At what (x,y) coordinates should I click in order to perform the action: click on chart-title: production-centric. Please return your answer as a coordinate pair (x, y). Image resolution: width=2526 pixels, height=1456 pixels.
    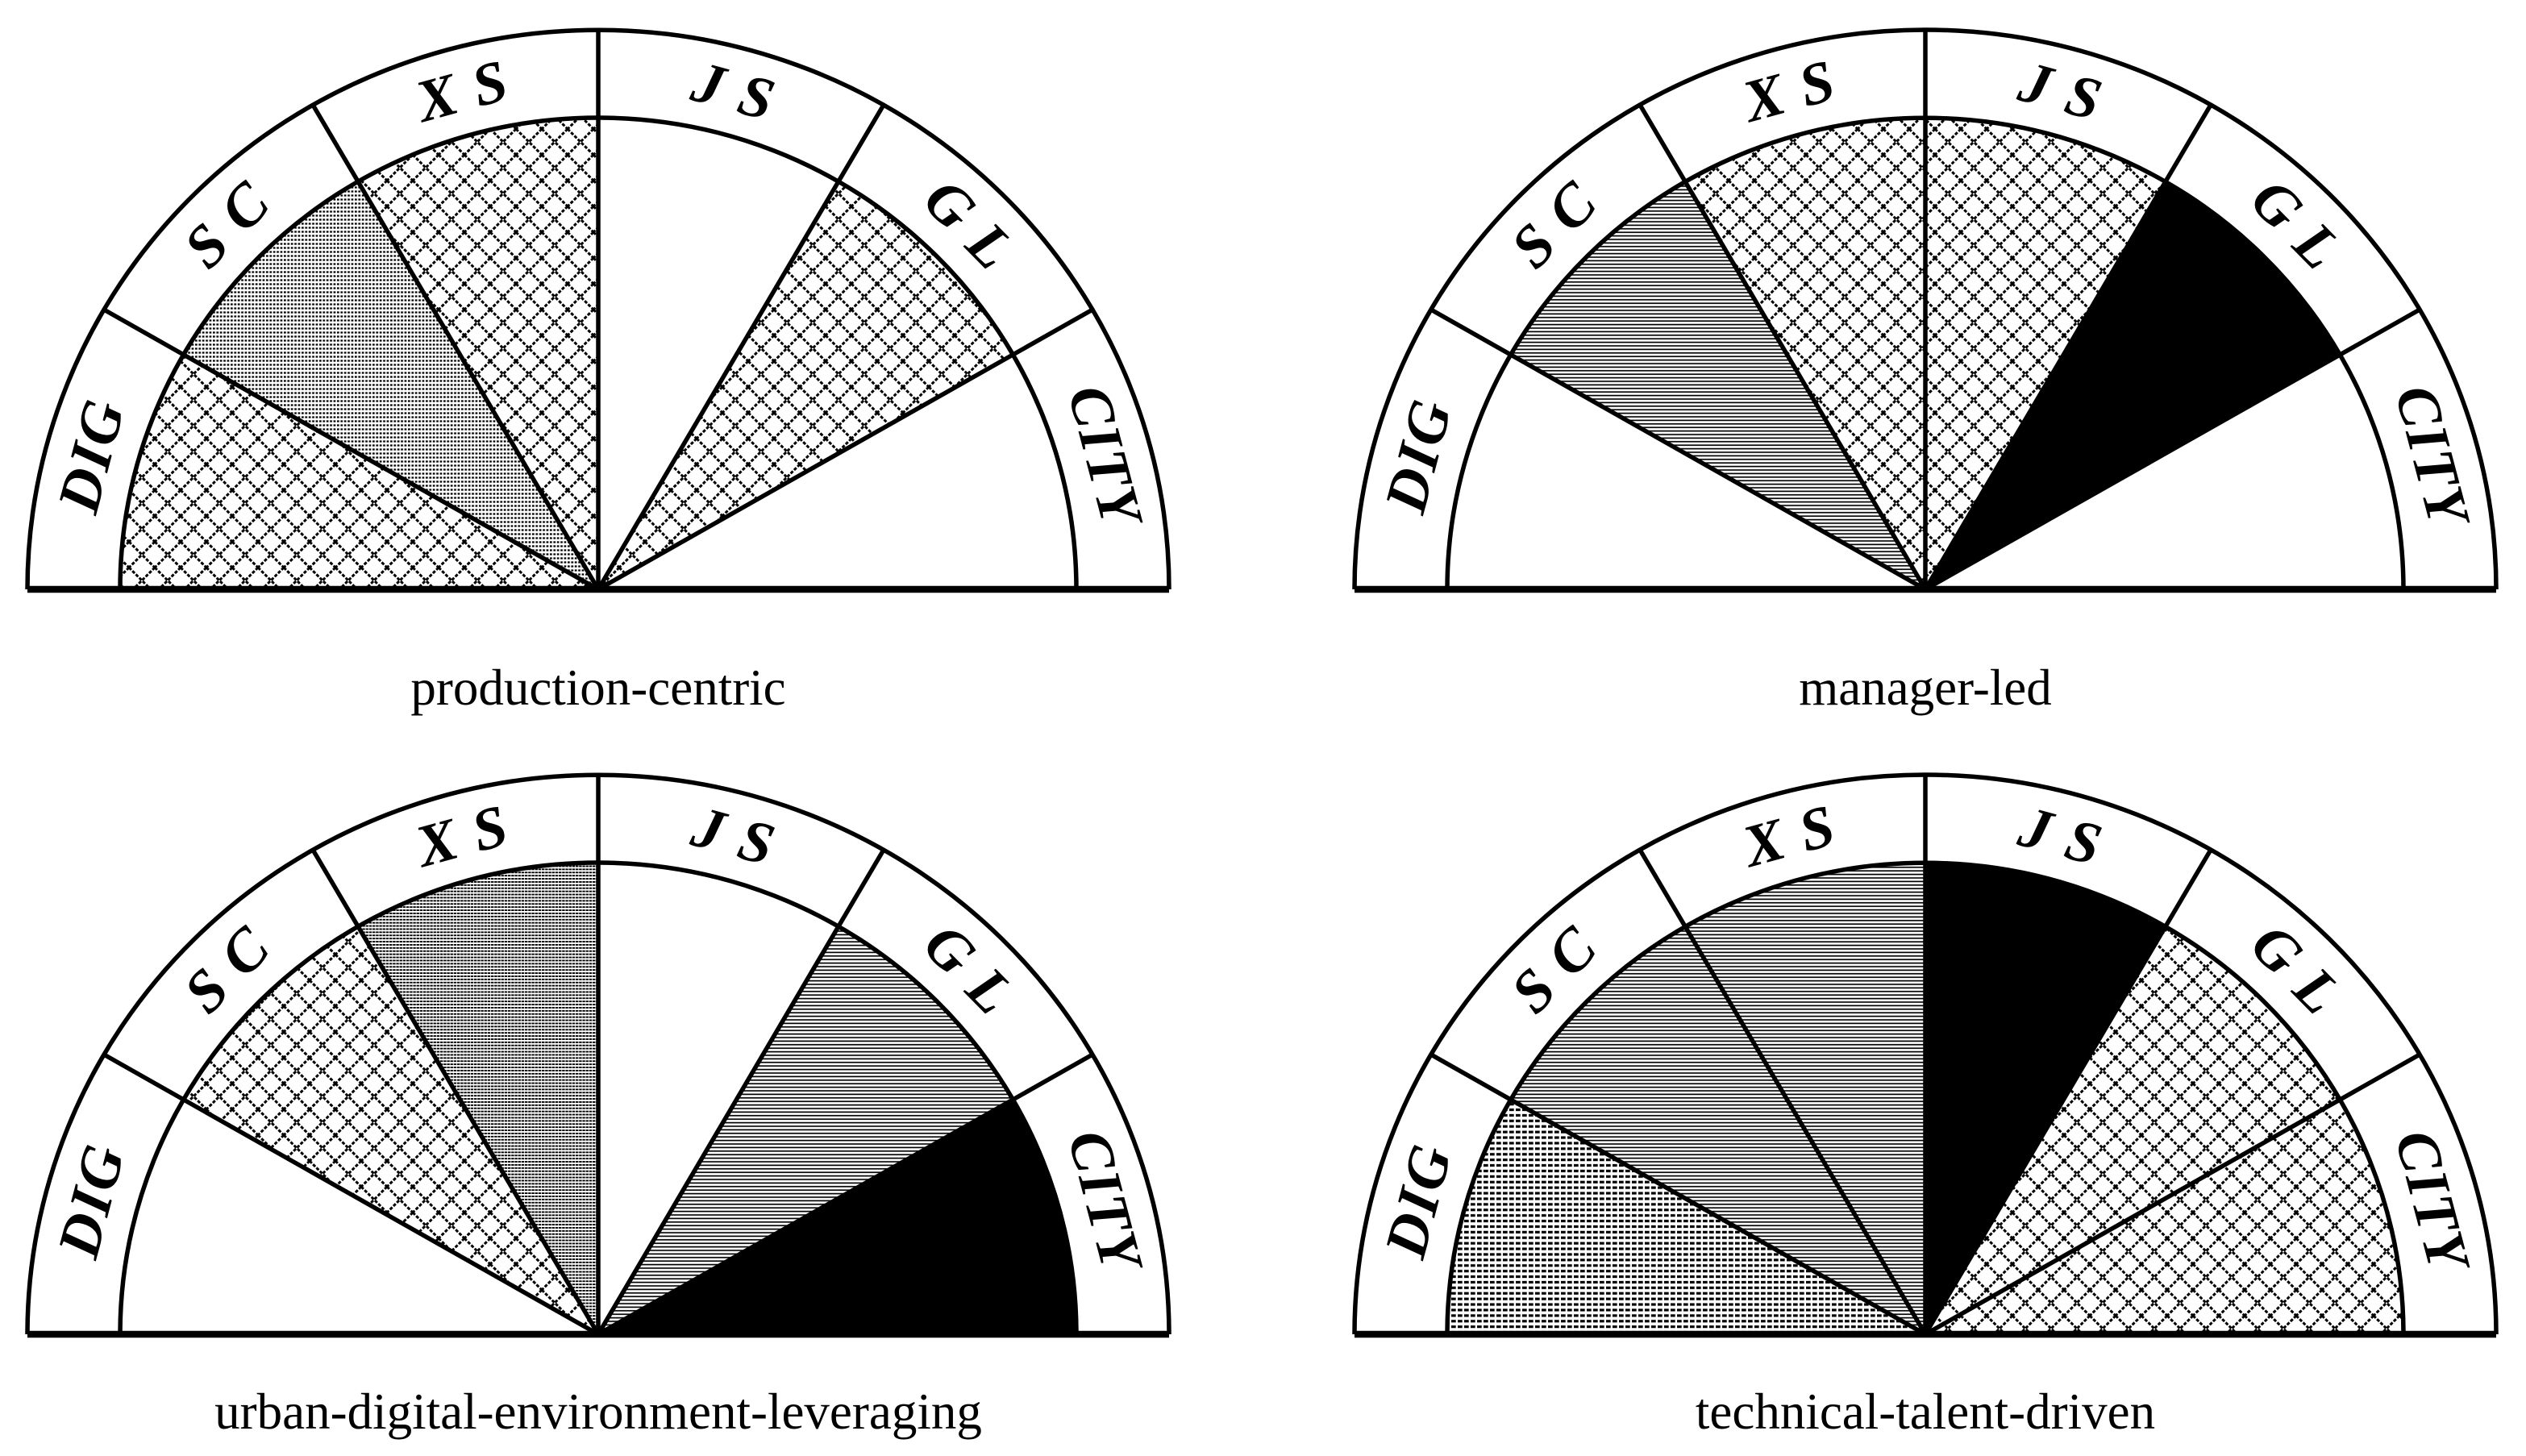
    Looking at the image, I should click on (598, 687).